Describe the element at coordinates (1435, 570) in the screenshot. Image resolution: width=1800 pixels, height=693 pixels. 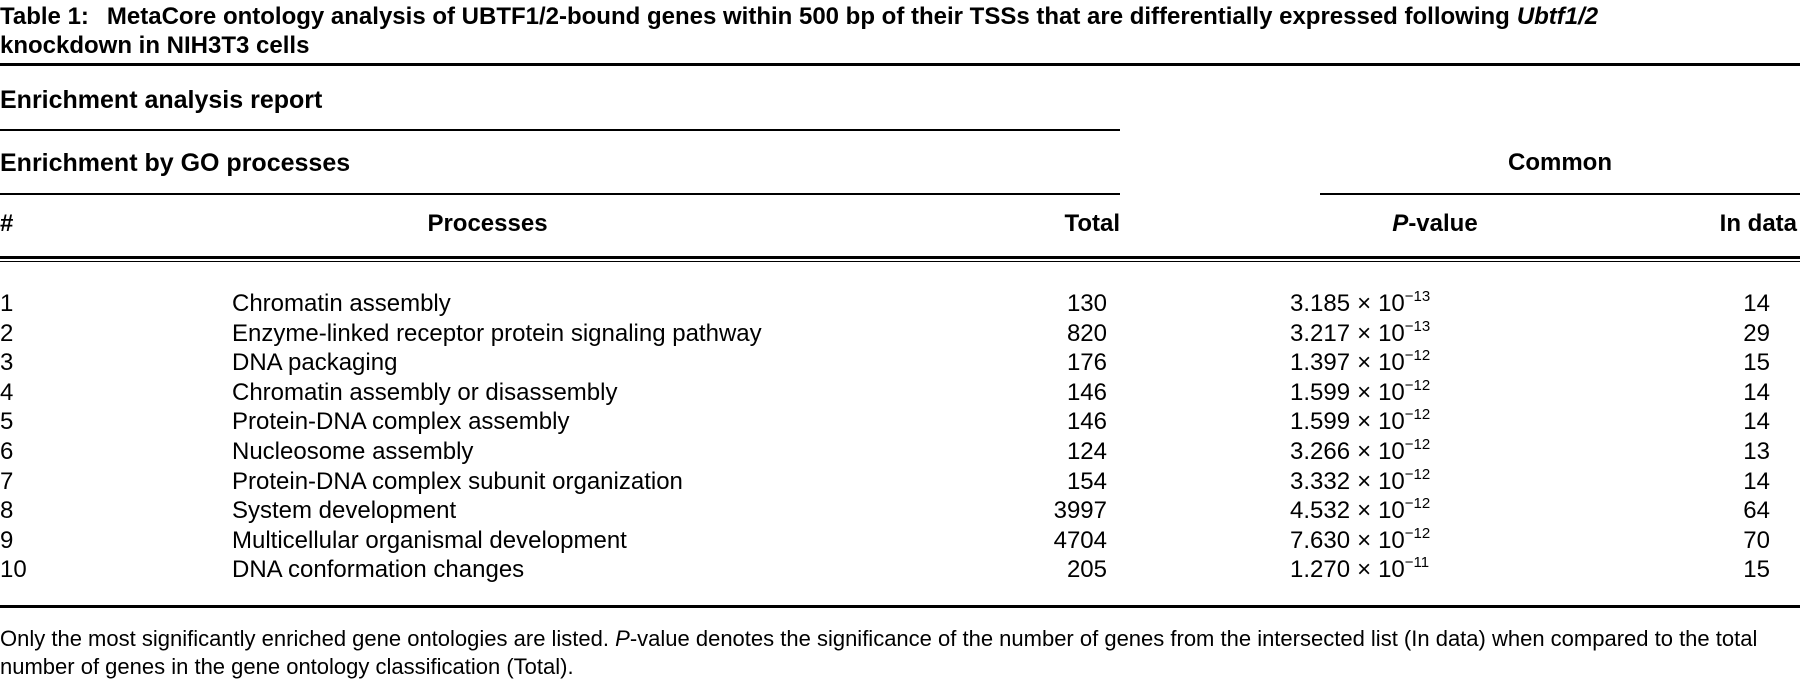
I see `row-pvalue: 1.270 × 10−11` at that location.